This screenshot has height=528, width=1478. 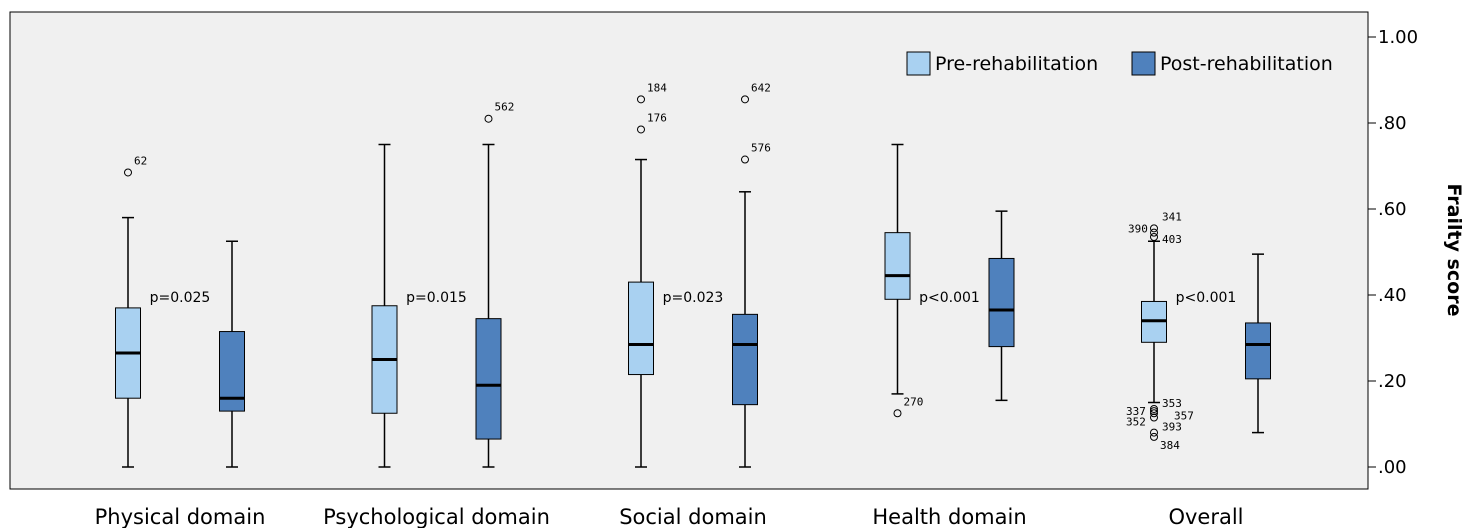 I want to click on y-axis-label: Frailty score, so click(x=1454, y=250).